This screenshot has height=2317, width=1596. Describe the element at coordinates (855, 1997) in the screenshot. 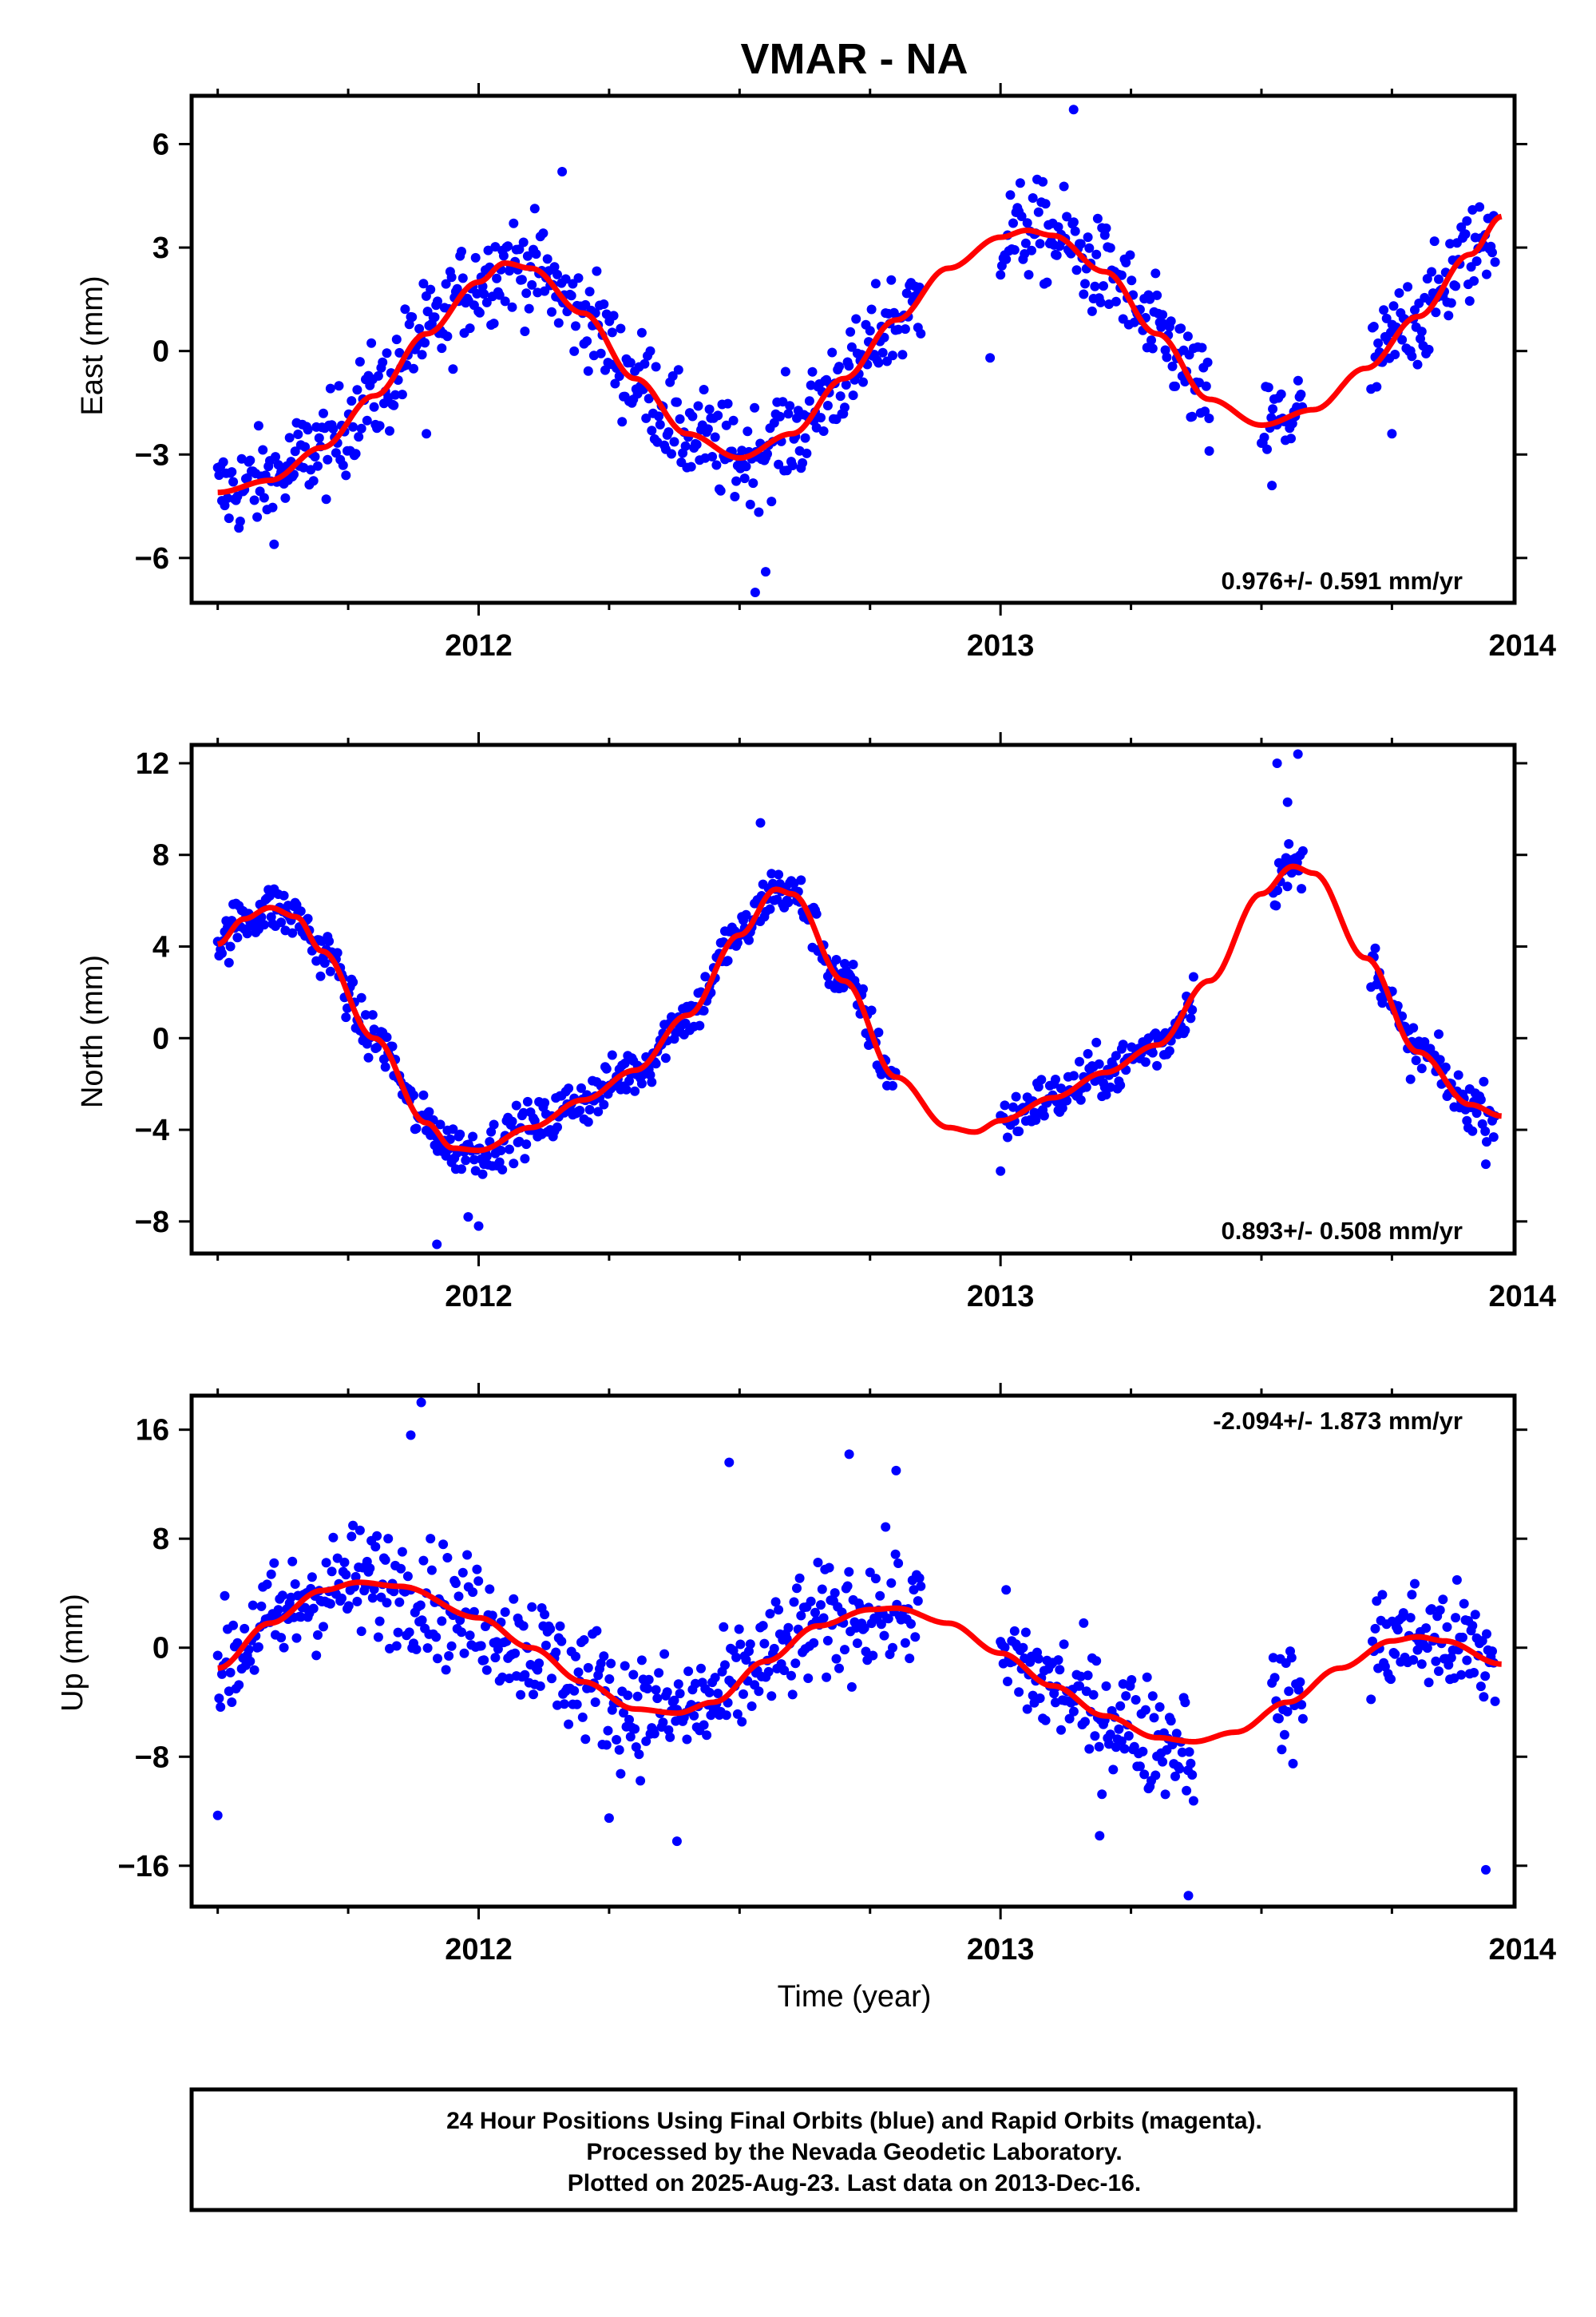

I see `x-axis-label: Time (year)` at that location.